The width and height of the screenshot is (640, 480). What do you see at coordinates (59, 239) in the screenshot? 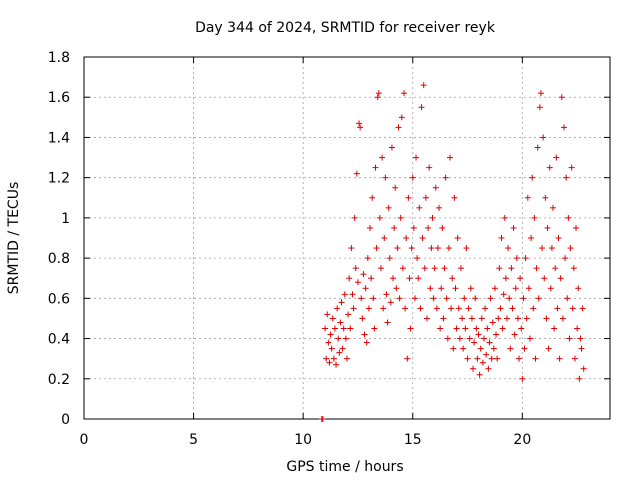
I see `y-tick-labels: 0 0.2 0.4 0.6 0.8 1 1.2 1.4 1.6 1.8` at bounding box center [59, 239].